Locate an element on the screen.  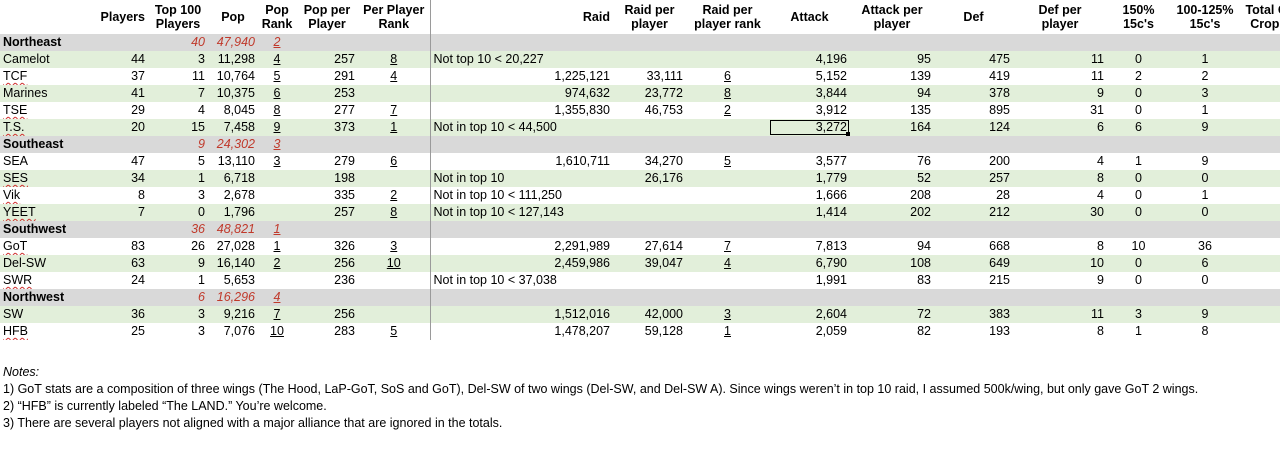
alliance-name-cell: Vik is located at coordinates (46, 195).